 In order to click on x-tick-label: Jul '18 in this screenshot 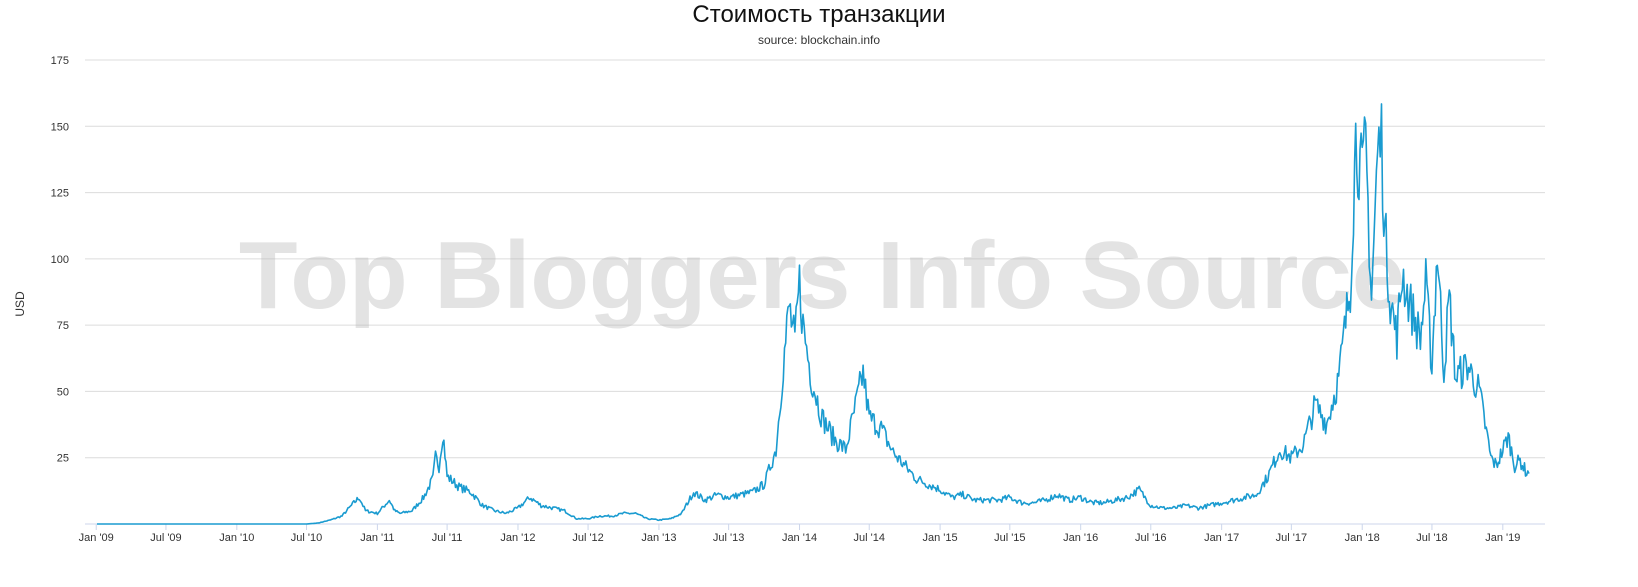, I will do `click(1431, 538)`.